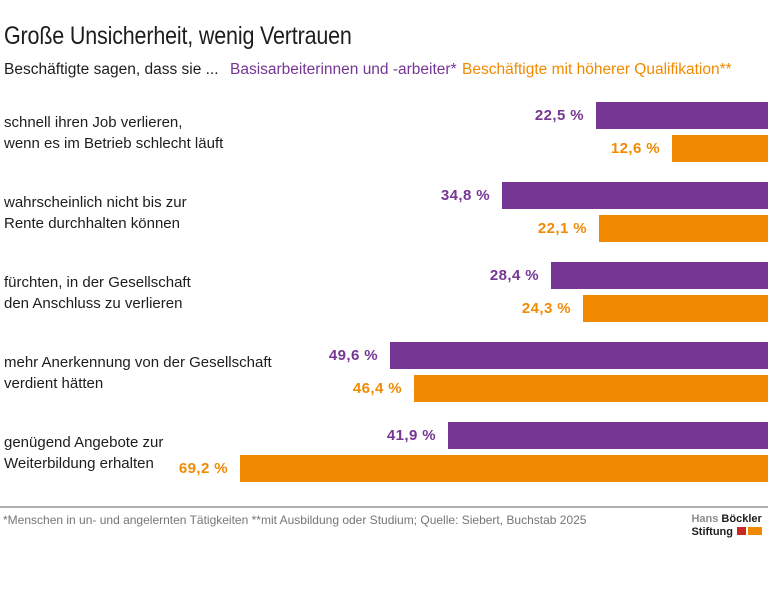  I want to click on logo-hans-text: Hans, so click(705, 519).